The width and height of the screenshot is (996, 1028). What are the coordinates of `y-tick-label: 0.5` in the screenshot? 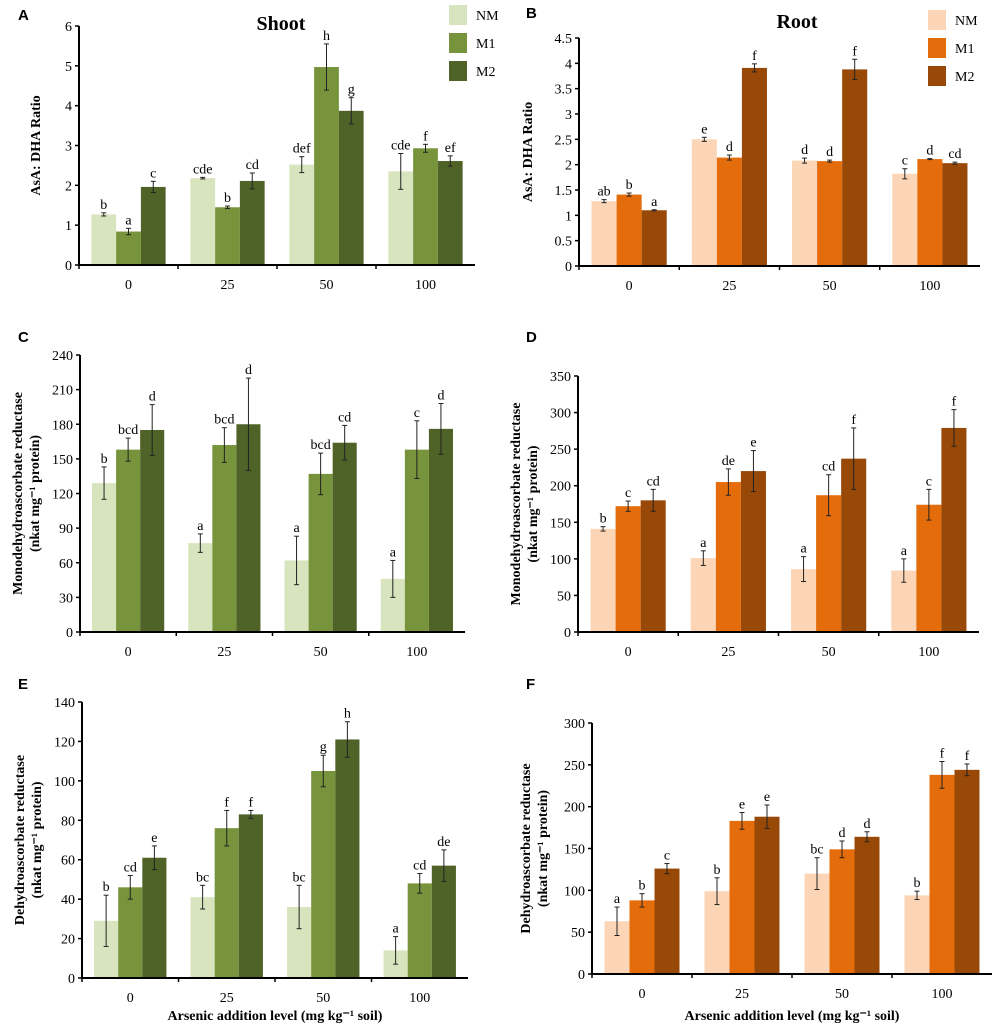 It's located at (564, 242).